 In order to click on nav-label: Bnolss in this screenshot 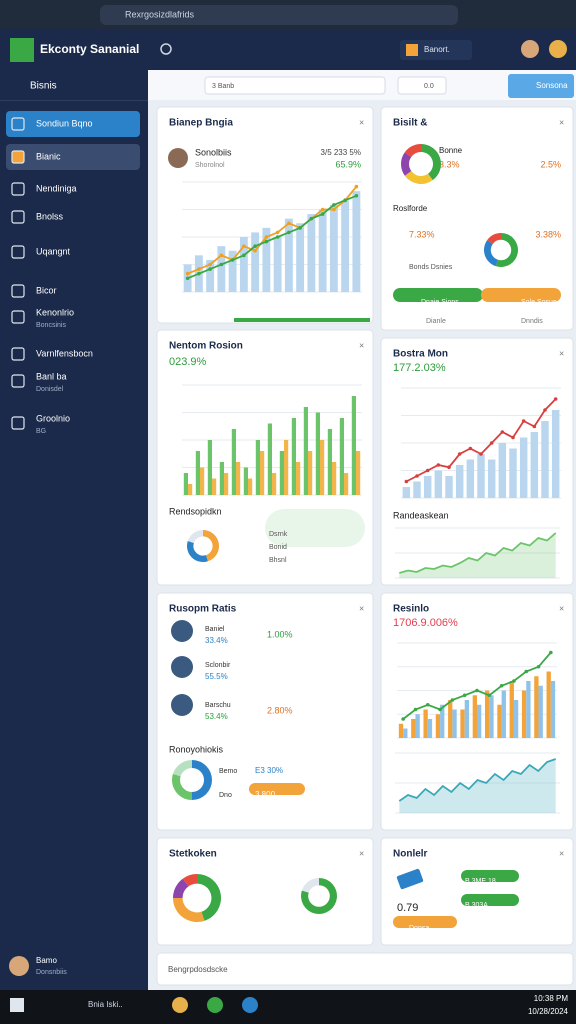, I will do `click(50, 216)`.